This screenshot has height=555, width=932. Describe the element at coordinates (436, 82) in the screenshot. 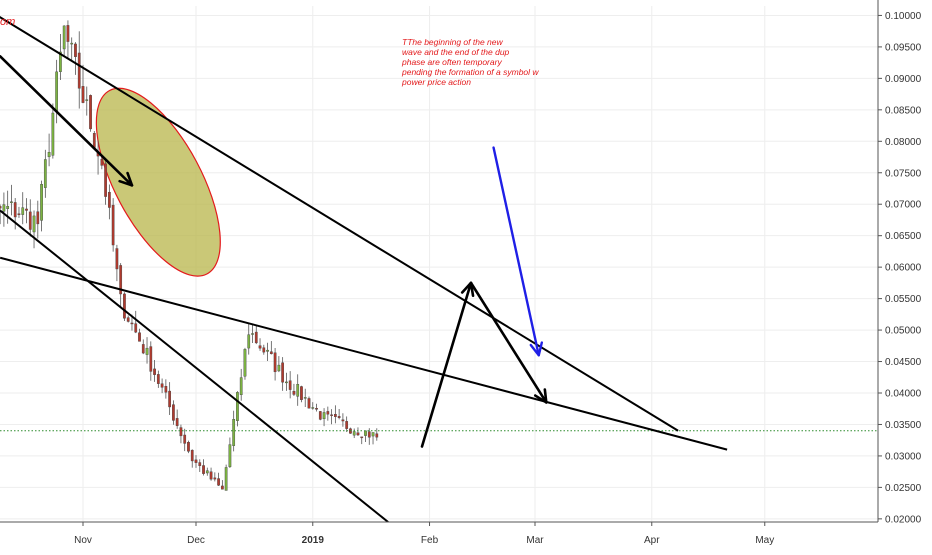

I see `annotation-line: power price action` at that location.